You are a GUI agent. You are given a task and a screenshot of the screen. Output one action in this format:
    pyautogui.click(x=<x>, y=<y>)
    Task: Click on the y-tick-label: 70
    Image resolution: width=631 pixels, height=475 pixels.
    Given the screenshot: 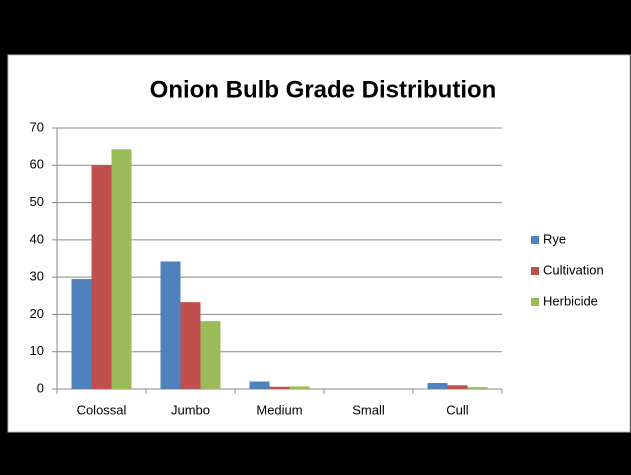 What is the action you would take?
    pyautogui.click(x=37, y=126)
    